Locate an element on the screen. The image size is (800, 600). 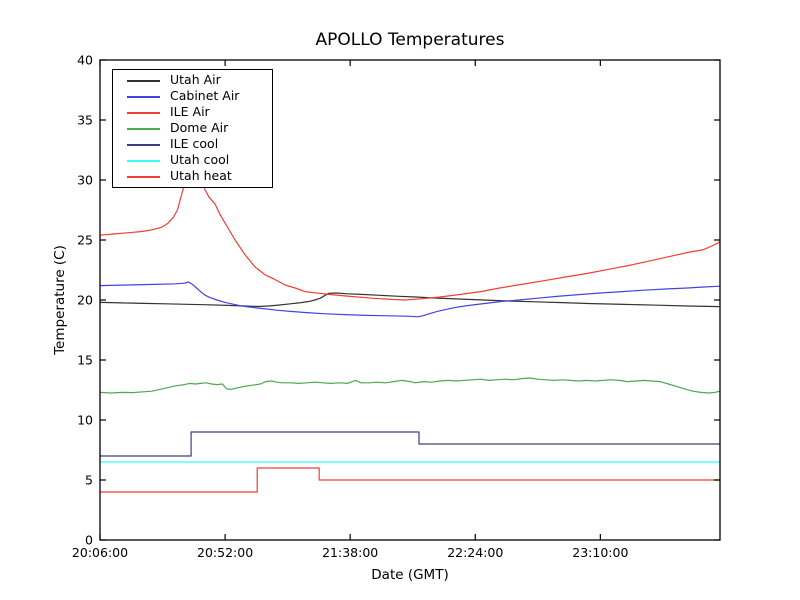
y-axis-label: Temperature (C) is located at coordinates (60, 300).